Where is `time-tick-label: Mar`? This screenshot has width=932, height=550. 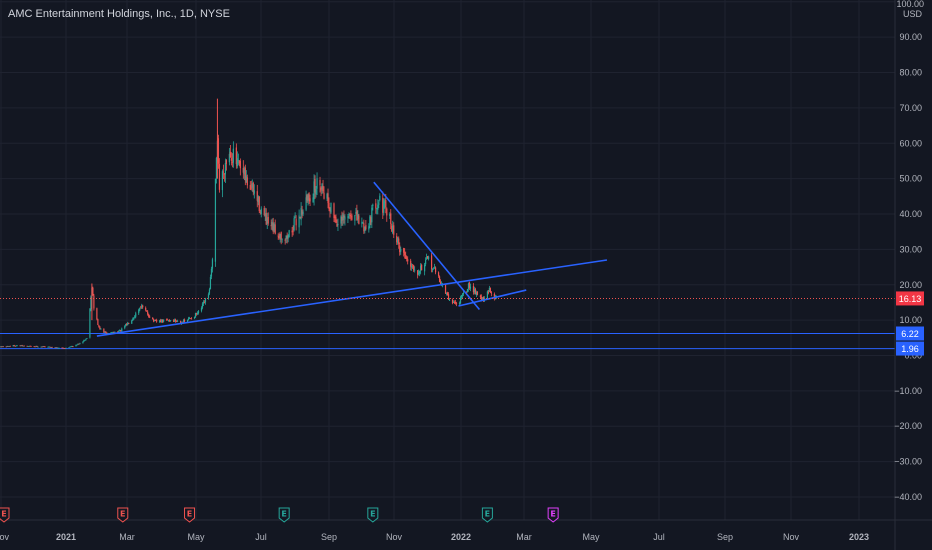 time-tick-label: Mar is located at coordinates (127, 537).